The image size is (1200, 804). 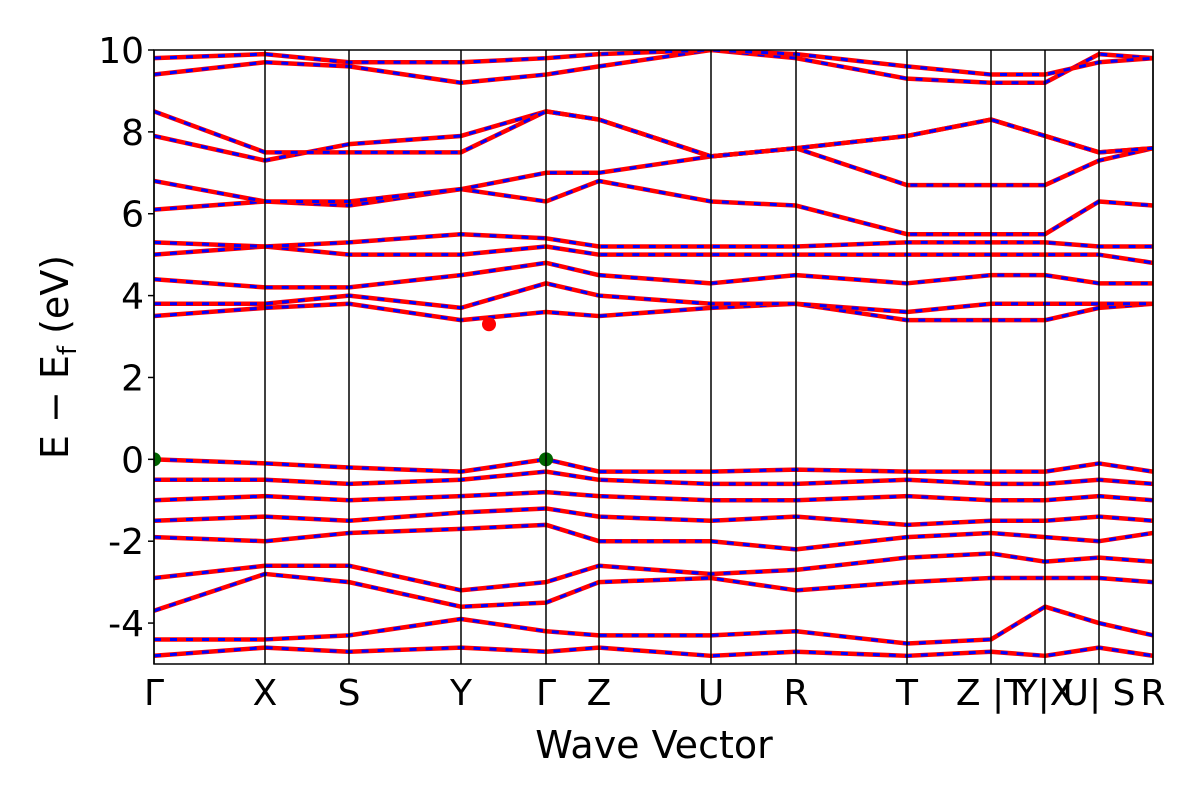 I want to click on x-tick-label: Y|X, so click(x=1045, y=693).